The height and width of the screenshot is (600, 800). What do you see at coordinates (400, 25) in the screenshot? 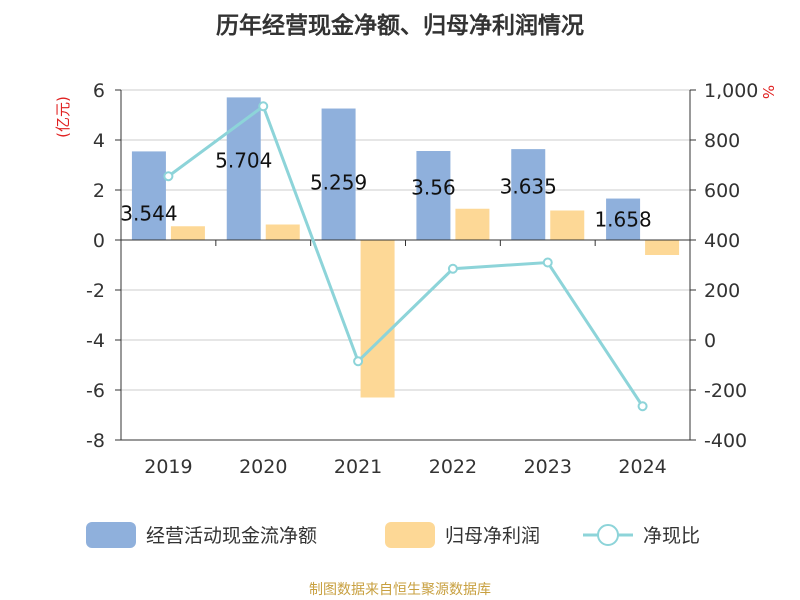
I see `chart-title: 历年经营现金净额、归母净利润情况` at bounding box center [400, 25].